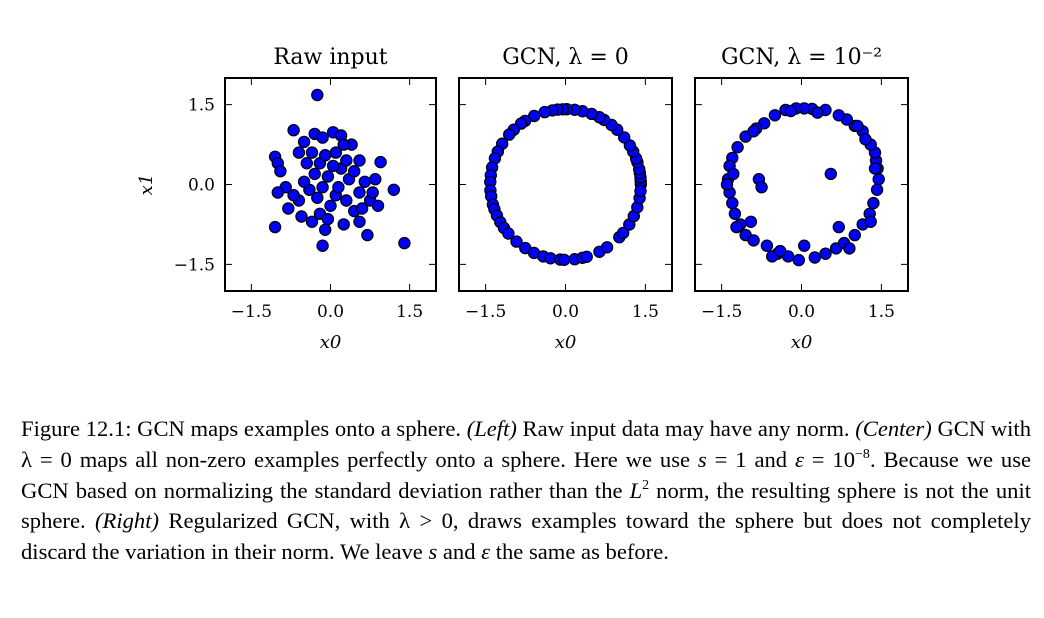  What do you see at coordinates (862, 454) in the screenshot?
I see `epsilon-exponent: −8` at bounding box center [862, 454].